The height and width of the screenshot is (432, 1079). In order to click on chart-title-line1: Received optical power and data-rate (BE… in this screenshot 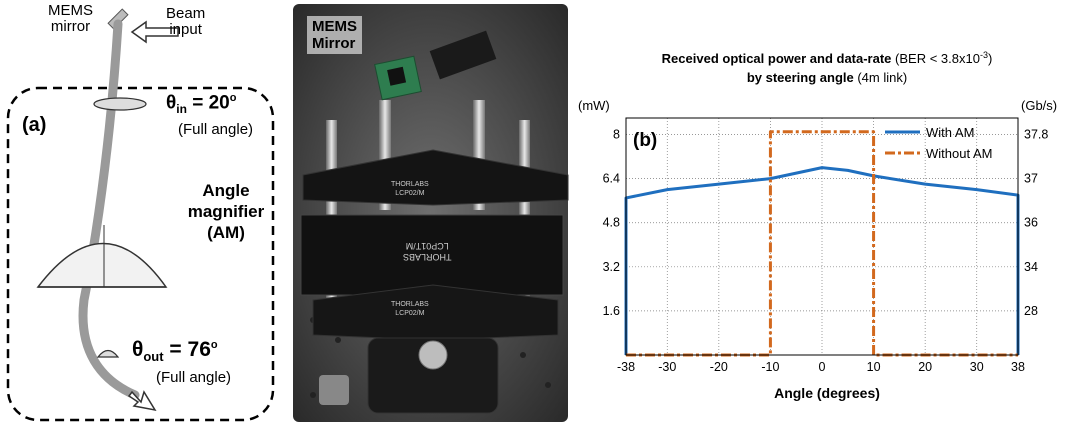, I will do `click(827, 58)`.